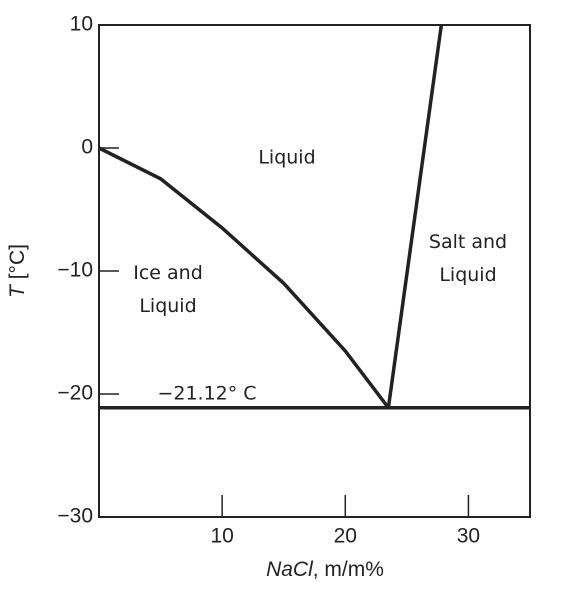 The image size is (586, 602). Describe the element at coordinates (345, 536) in the screenshot. I see `x-tick-label: 20` at that location.